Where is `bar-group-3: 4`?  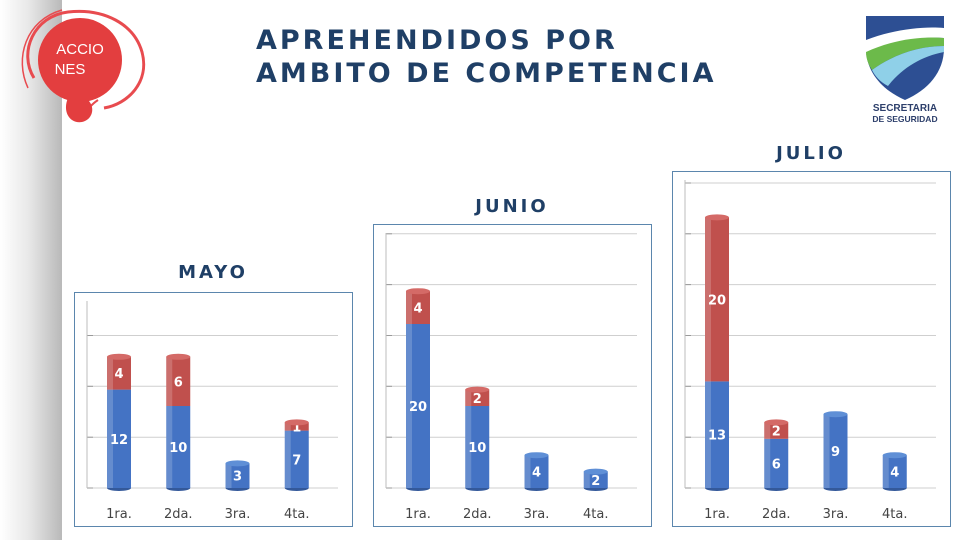
bar-group-3: 4 is located at coordinates (536, 471).